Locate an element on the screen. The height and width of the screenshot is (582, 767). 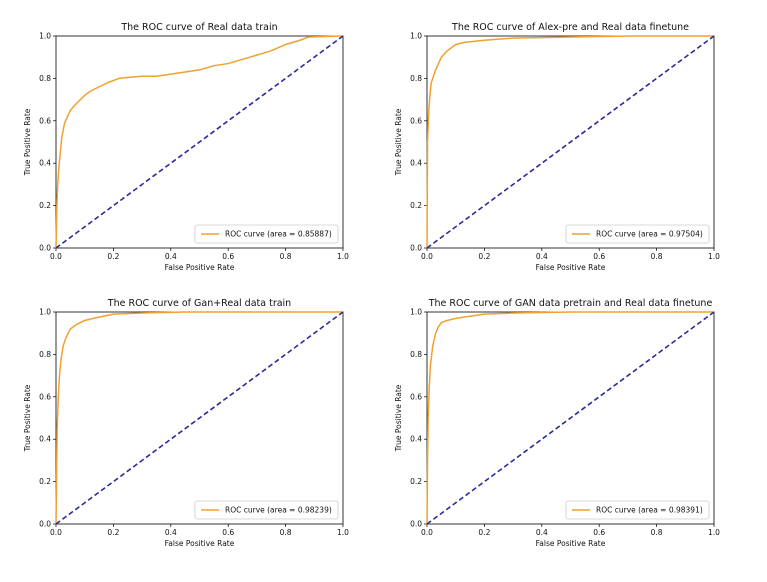
chart-title: The ROC curve of Gan+Real data train is located at coordinates (199, 303).